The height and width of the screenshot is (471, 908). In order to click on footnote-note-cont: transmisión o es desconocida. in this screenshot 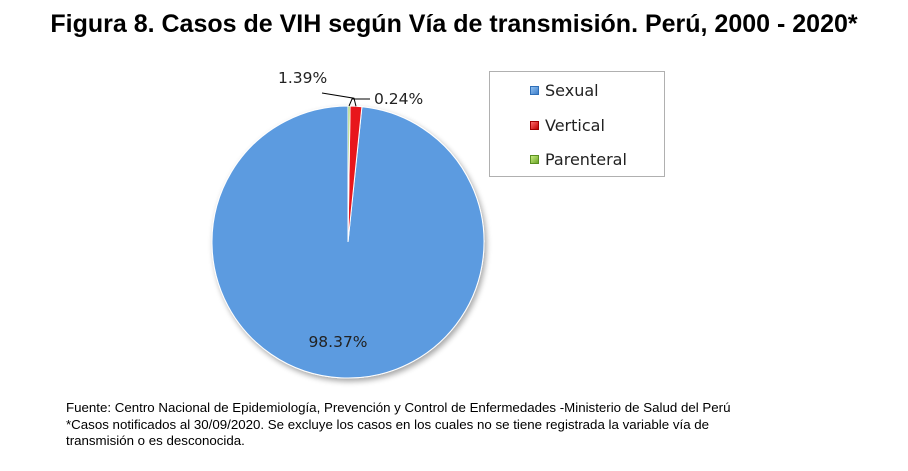, I will do `click(155, 440)`.